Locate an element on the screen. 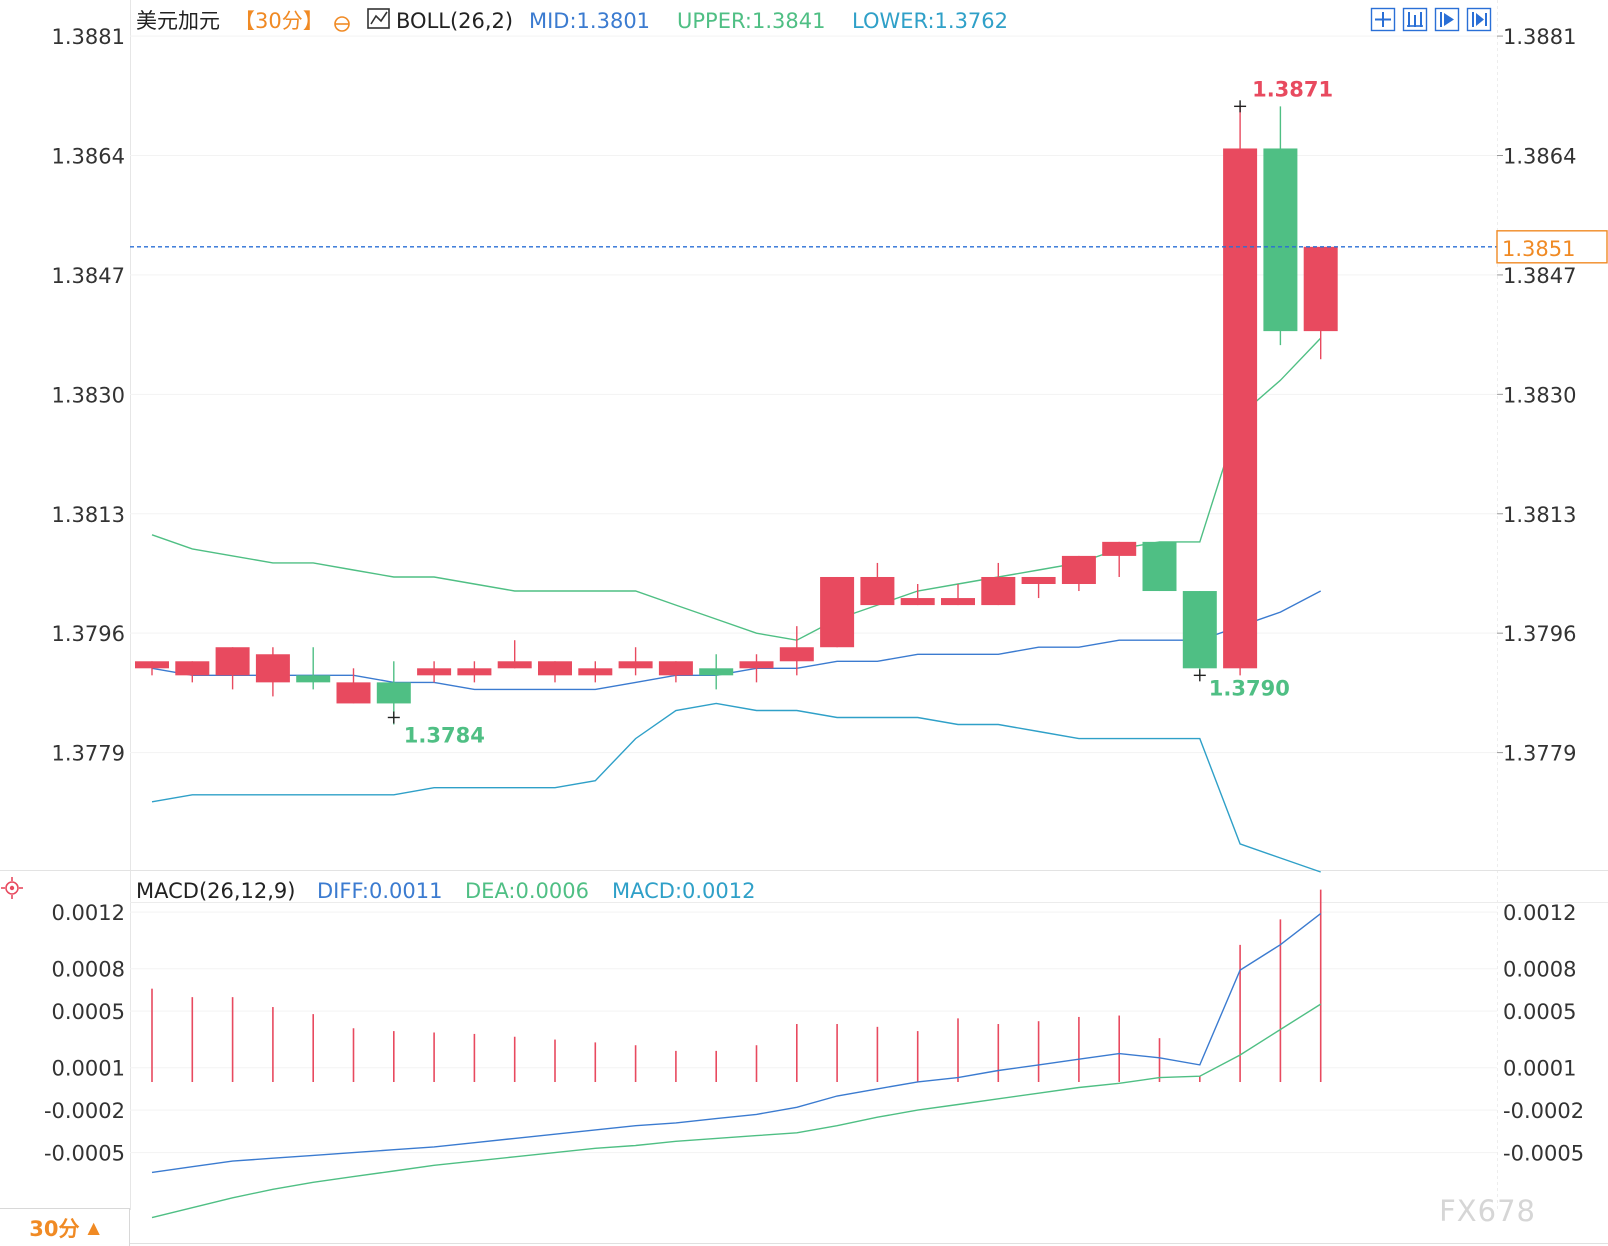 The height and width of the screenshot is (1246, 1608). low-marker-a is located at coordinates (393, 717).